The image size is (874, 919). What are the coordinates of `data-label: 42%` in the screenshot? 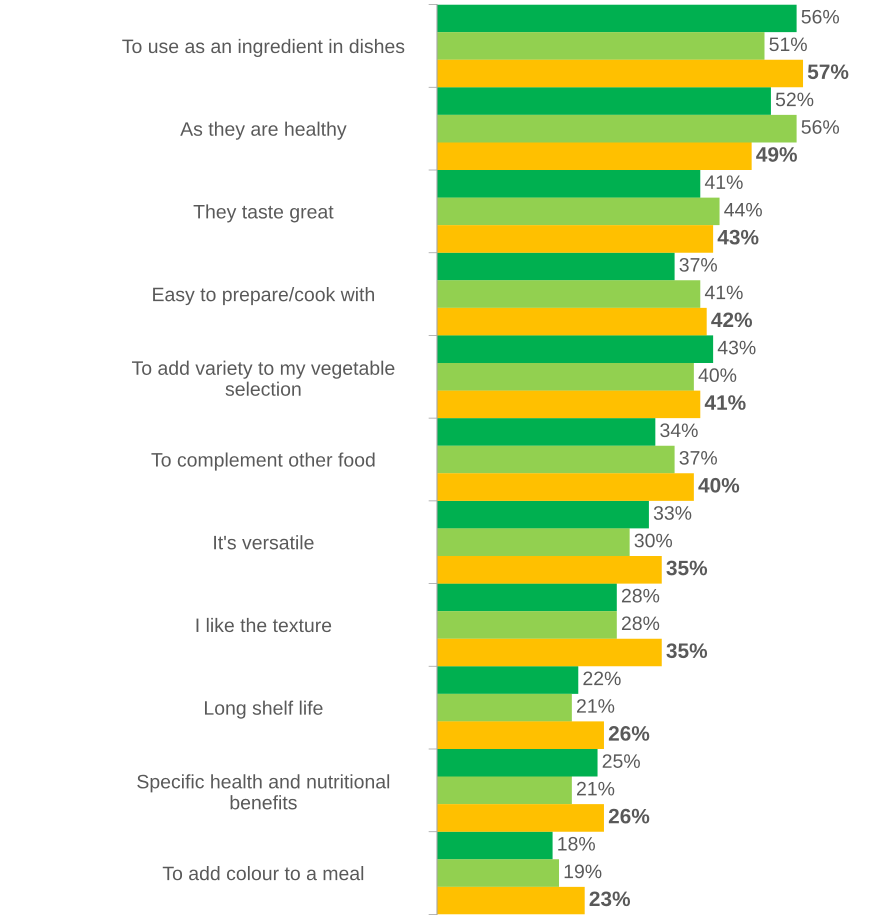 It's located at (731, 320).